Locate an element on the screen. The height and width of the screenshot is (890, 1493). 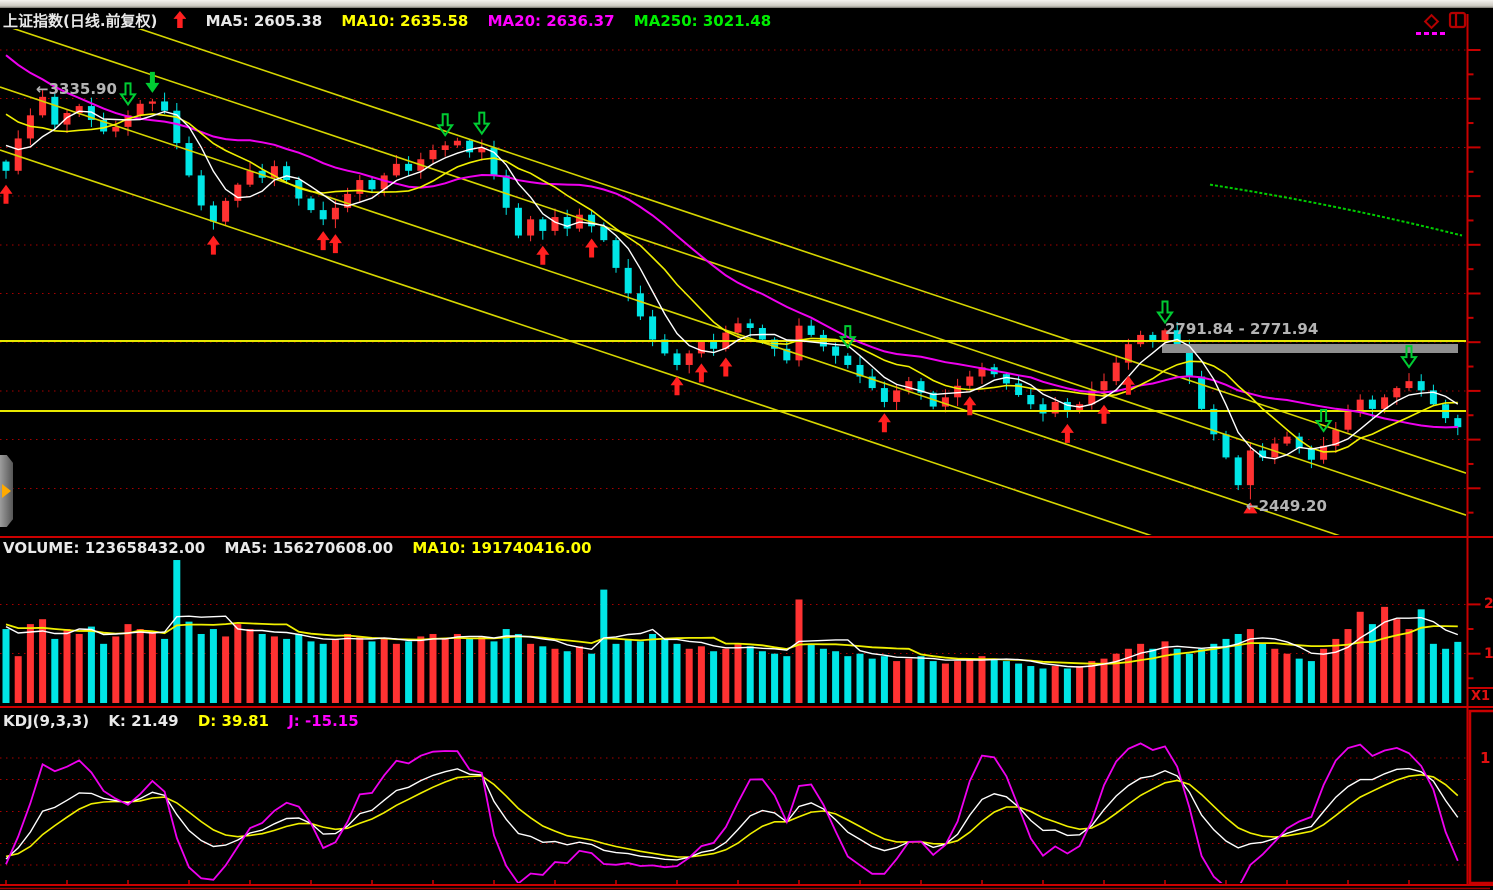
expand-arrow-icon is located at coordinates (6, 491).